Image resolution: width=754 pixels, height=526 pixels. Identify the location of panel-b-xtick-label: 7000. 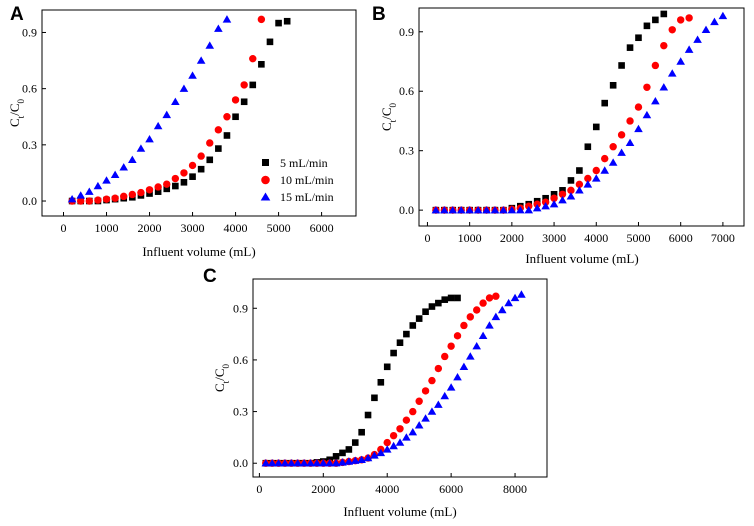
(723, 238).